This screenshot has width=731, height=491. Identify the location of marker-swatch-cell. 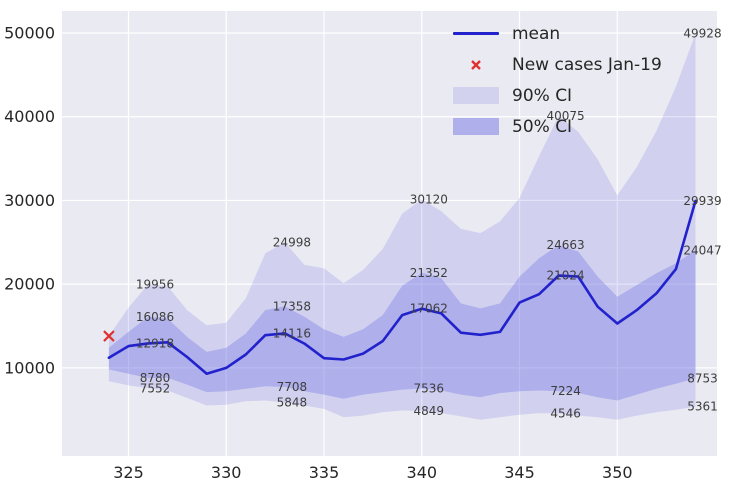
(476, 64).